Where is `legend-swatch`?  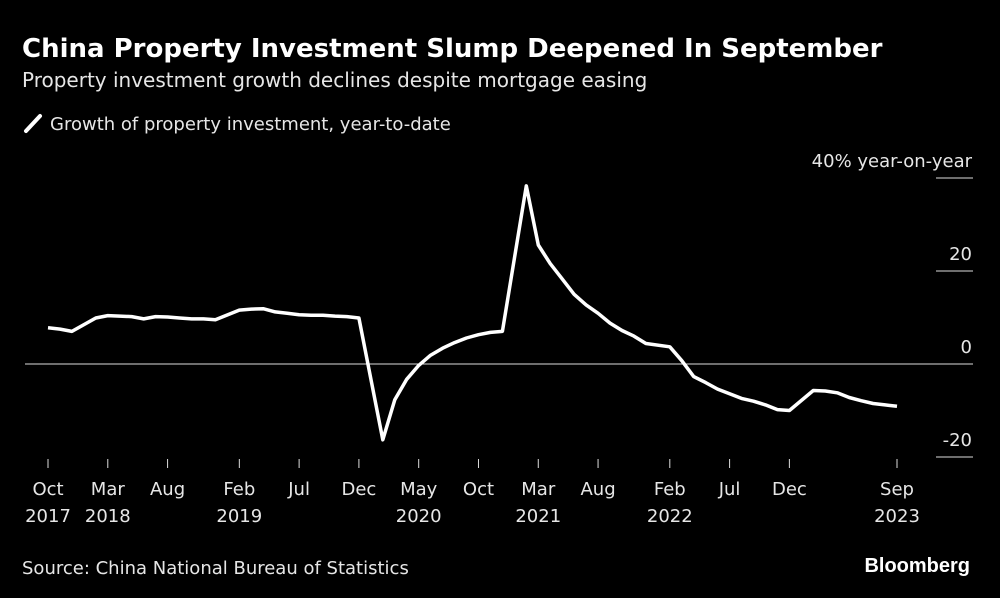 legend-swatch is located at coordinates (33, 123).